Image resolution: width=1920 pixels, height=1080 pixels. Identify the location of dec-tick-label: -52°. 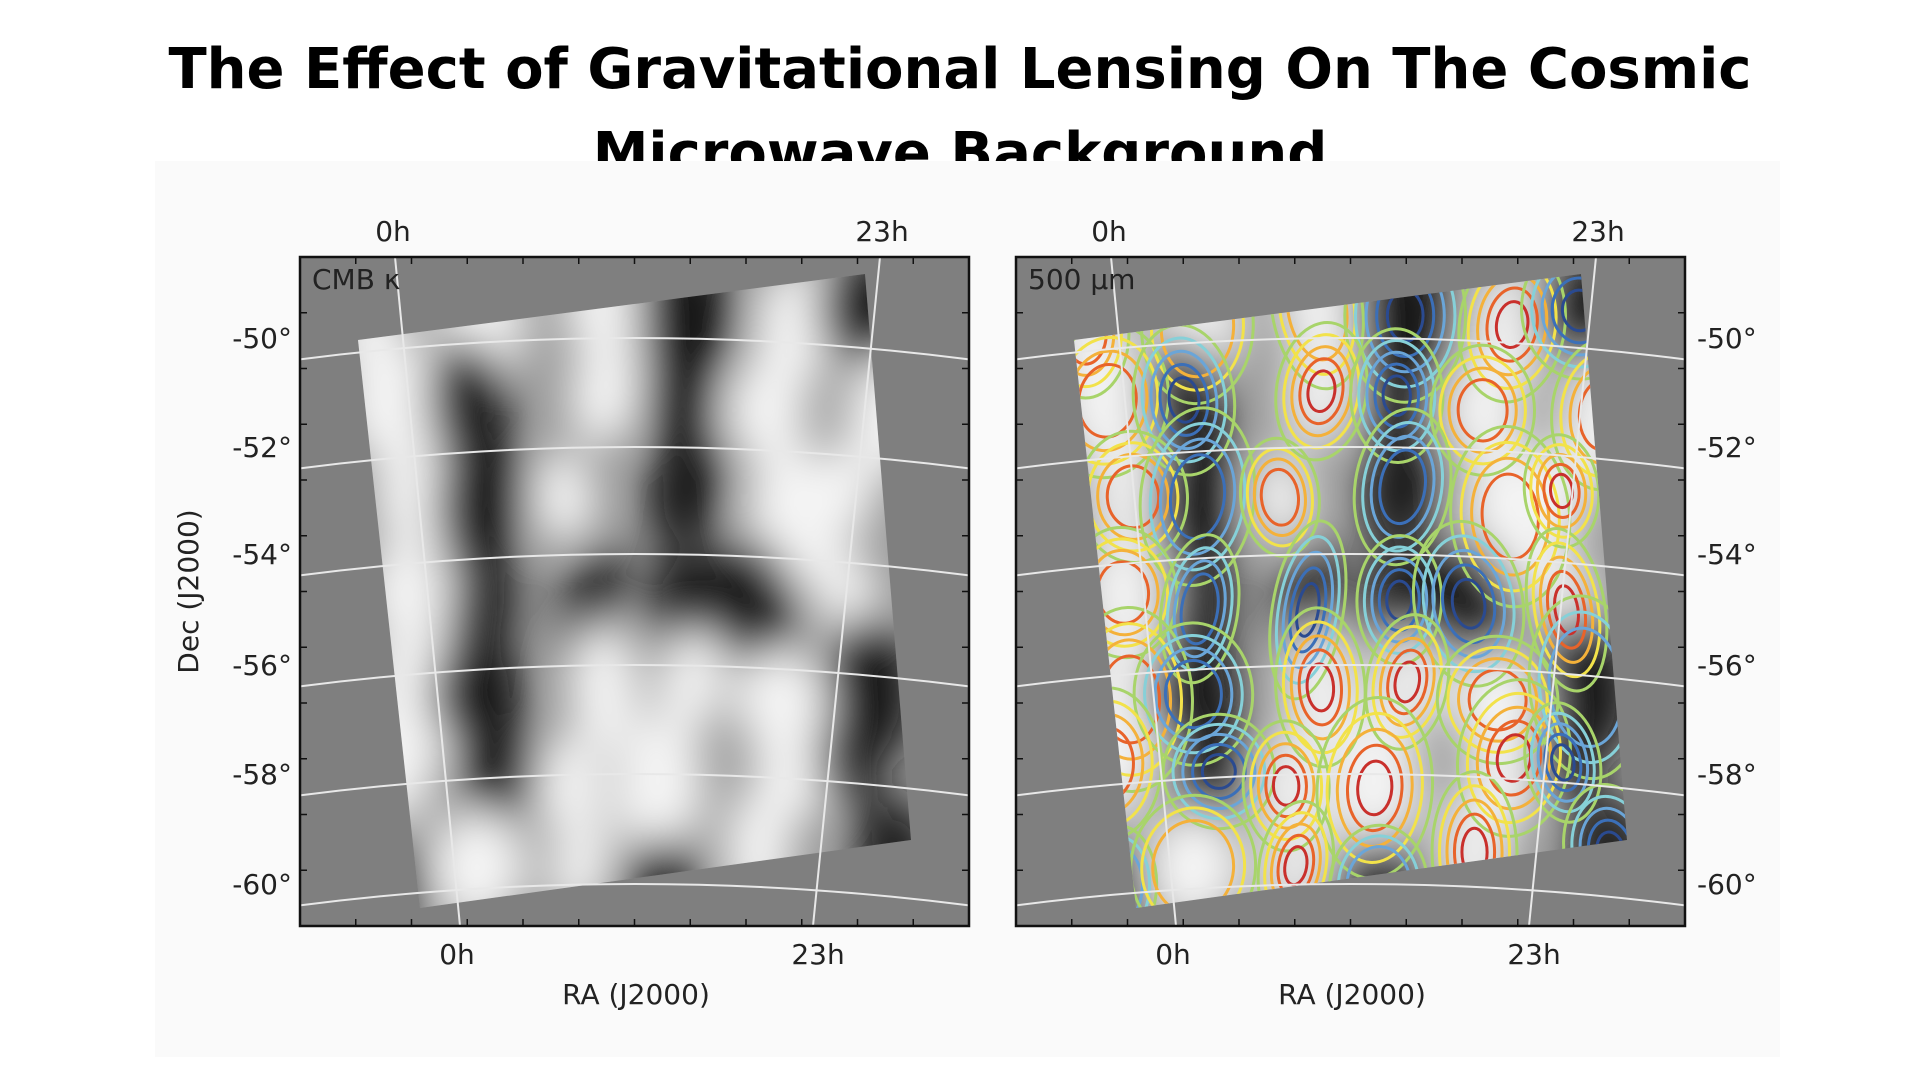
(1727, 447).